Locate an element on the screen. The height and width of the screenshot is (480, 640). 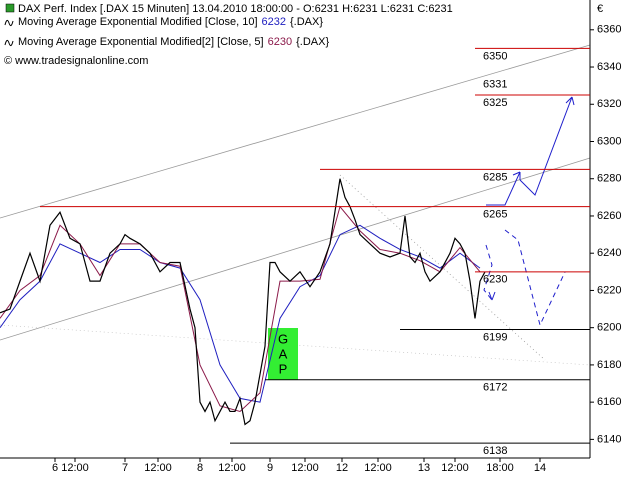
x-tick-label: 13 is located at coordinates (424, 468).